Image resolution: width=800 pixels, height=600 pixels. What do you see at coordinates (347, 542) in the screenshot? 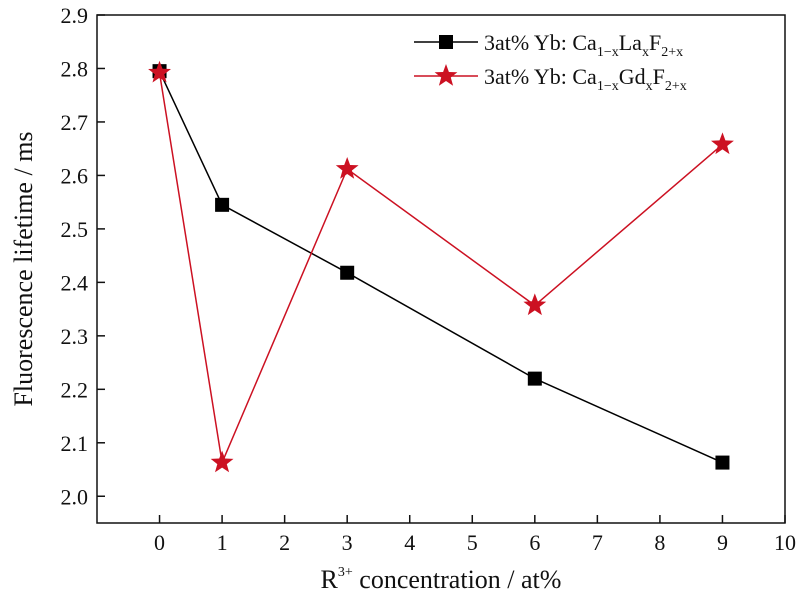
I see `x-tick-label: 3` at bounding box center [347, 542].